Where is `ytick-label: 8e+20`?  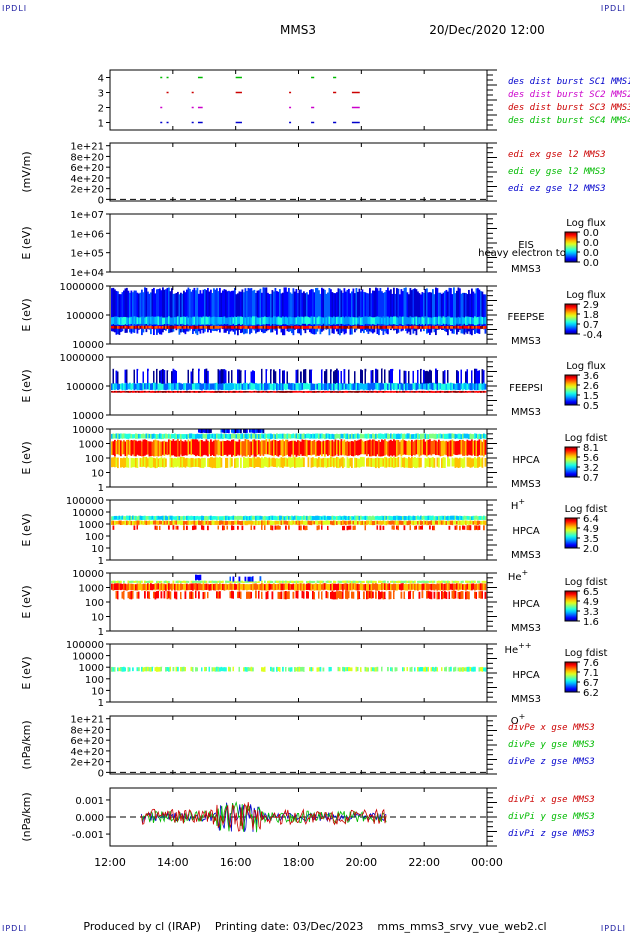 ytick-label: 8e+20 is located at coordinates (87, 157).